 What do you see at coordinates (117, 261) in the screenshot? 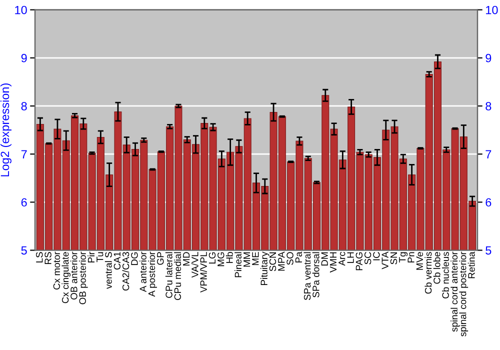
I see `x-tick-label: CA1` at bounding box center [117, 261].